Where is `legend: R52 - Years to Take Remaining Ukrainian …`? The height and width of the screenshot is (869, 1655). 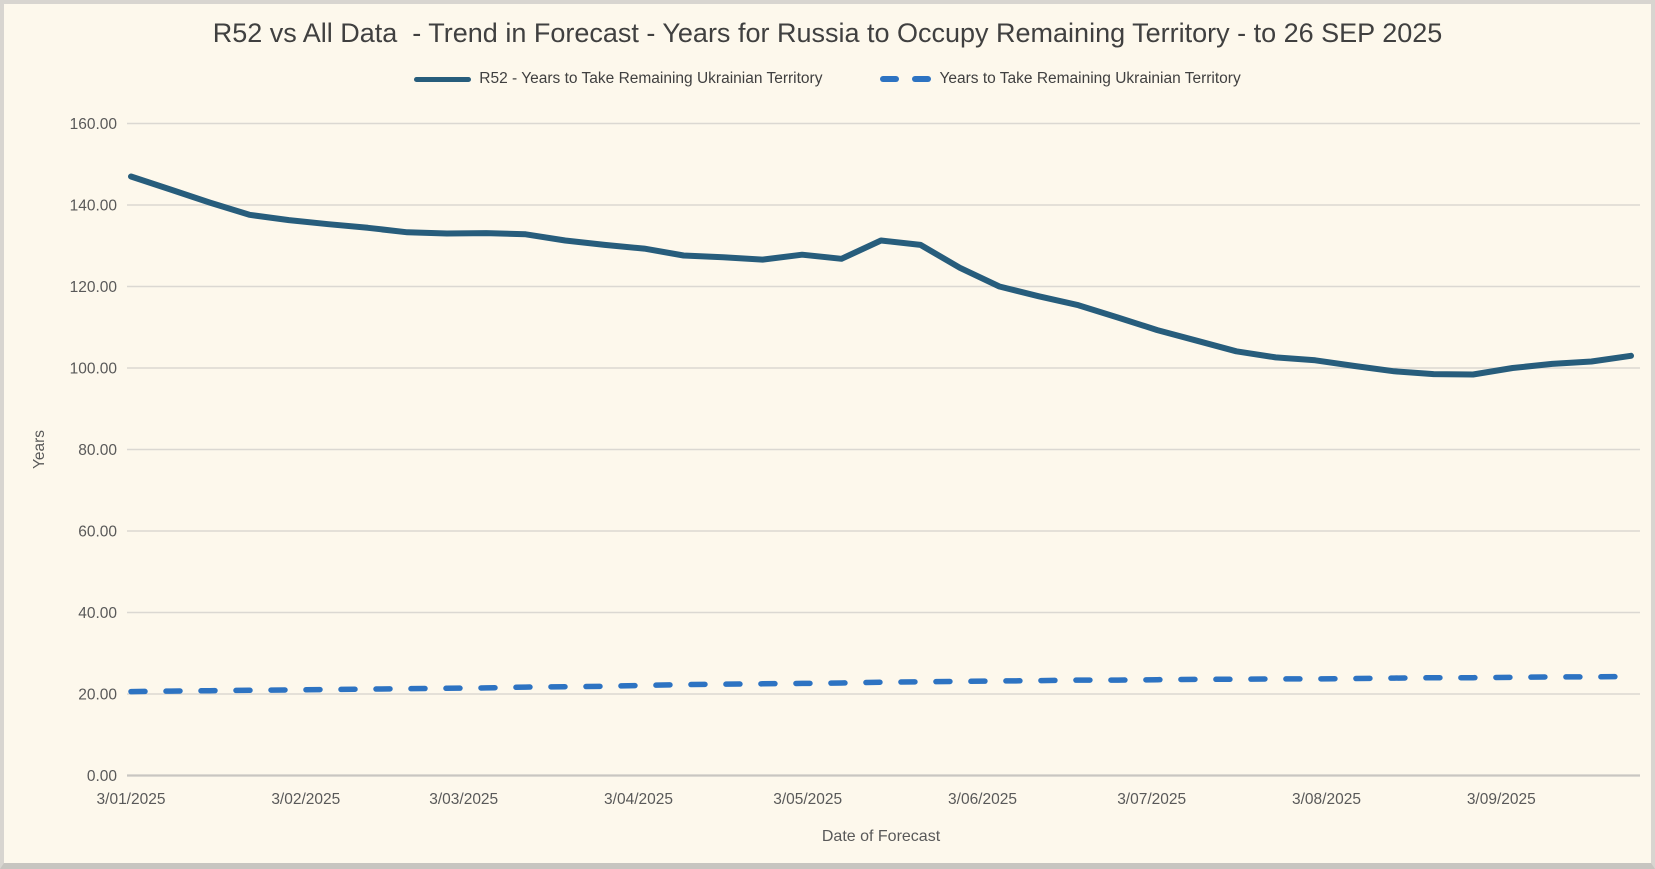 legend: R52 - Years to Take Remaining Ukrainian … is located at coordinates (827, 79).